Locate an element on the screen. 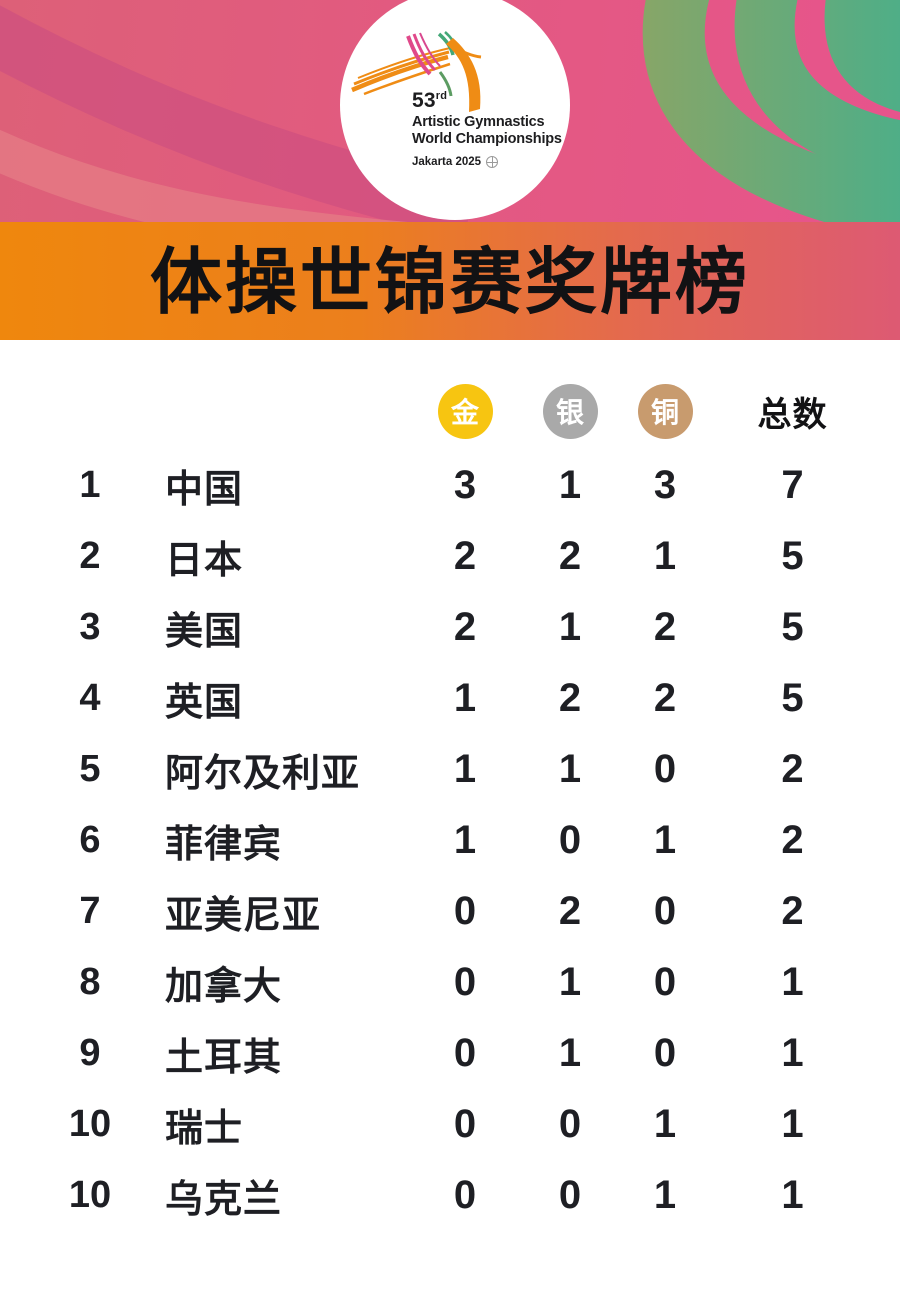 This screenshot has height=1308, width=900. country-cell: 中国 is located at coordinates (204, 490).